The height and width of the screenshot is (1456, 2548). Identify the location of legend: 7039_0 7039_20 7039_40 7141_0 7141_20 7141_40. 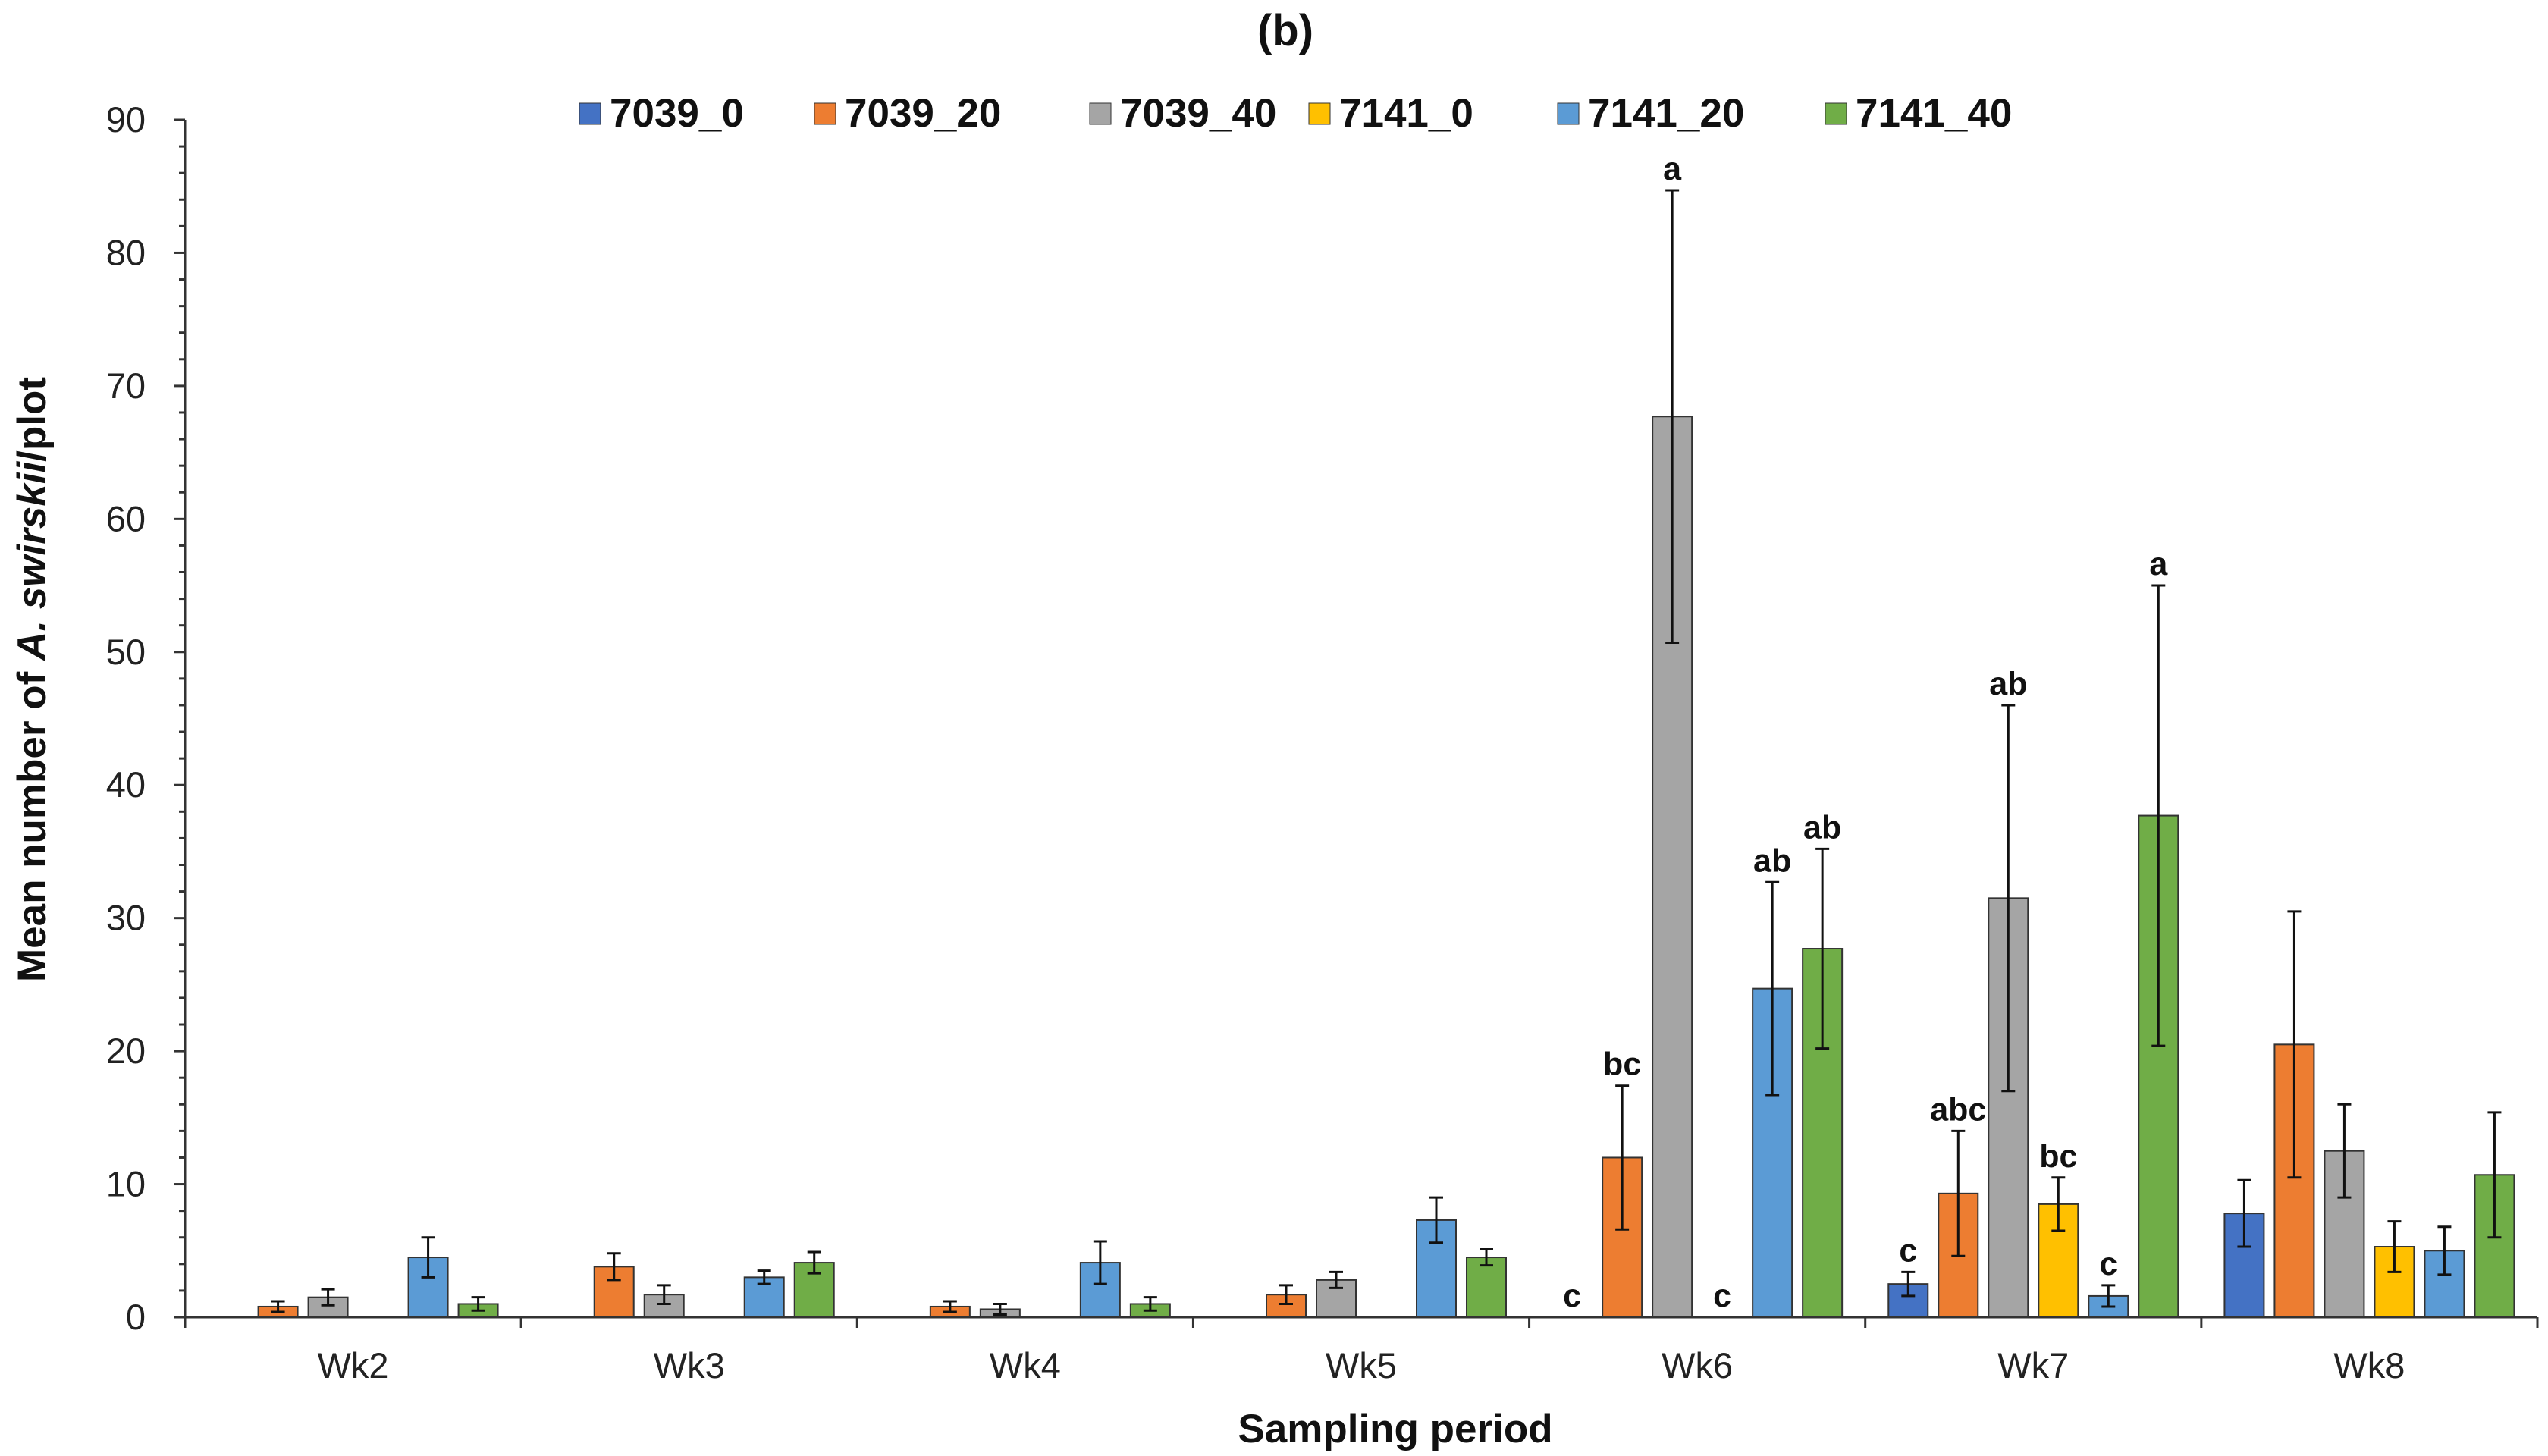
(1295, 113).